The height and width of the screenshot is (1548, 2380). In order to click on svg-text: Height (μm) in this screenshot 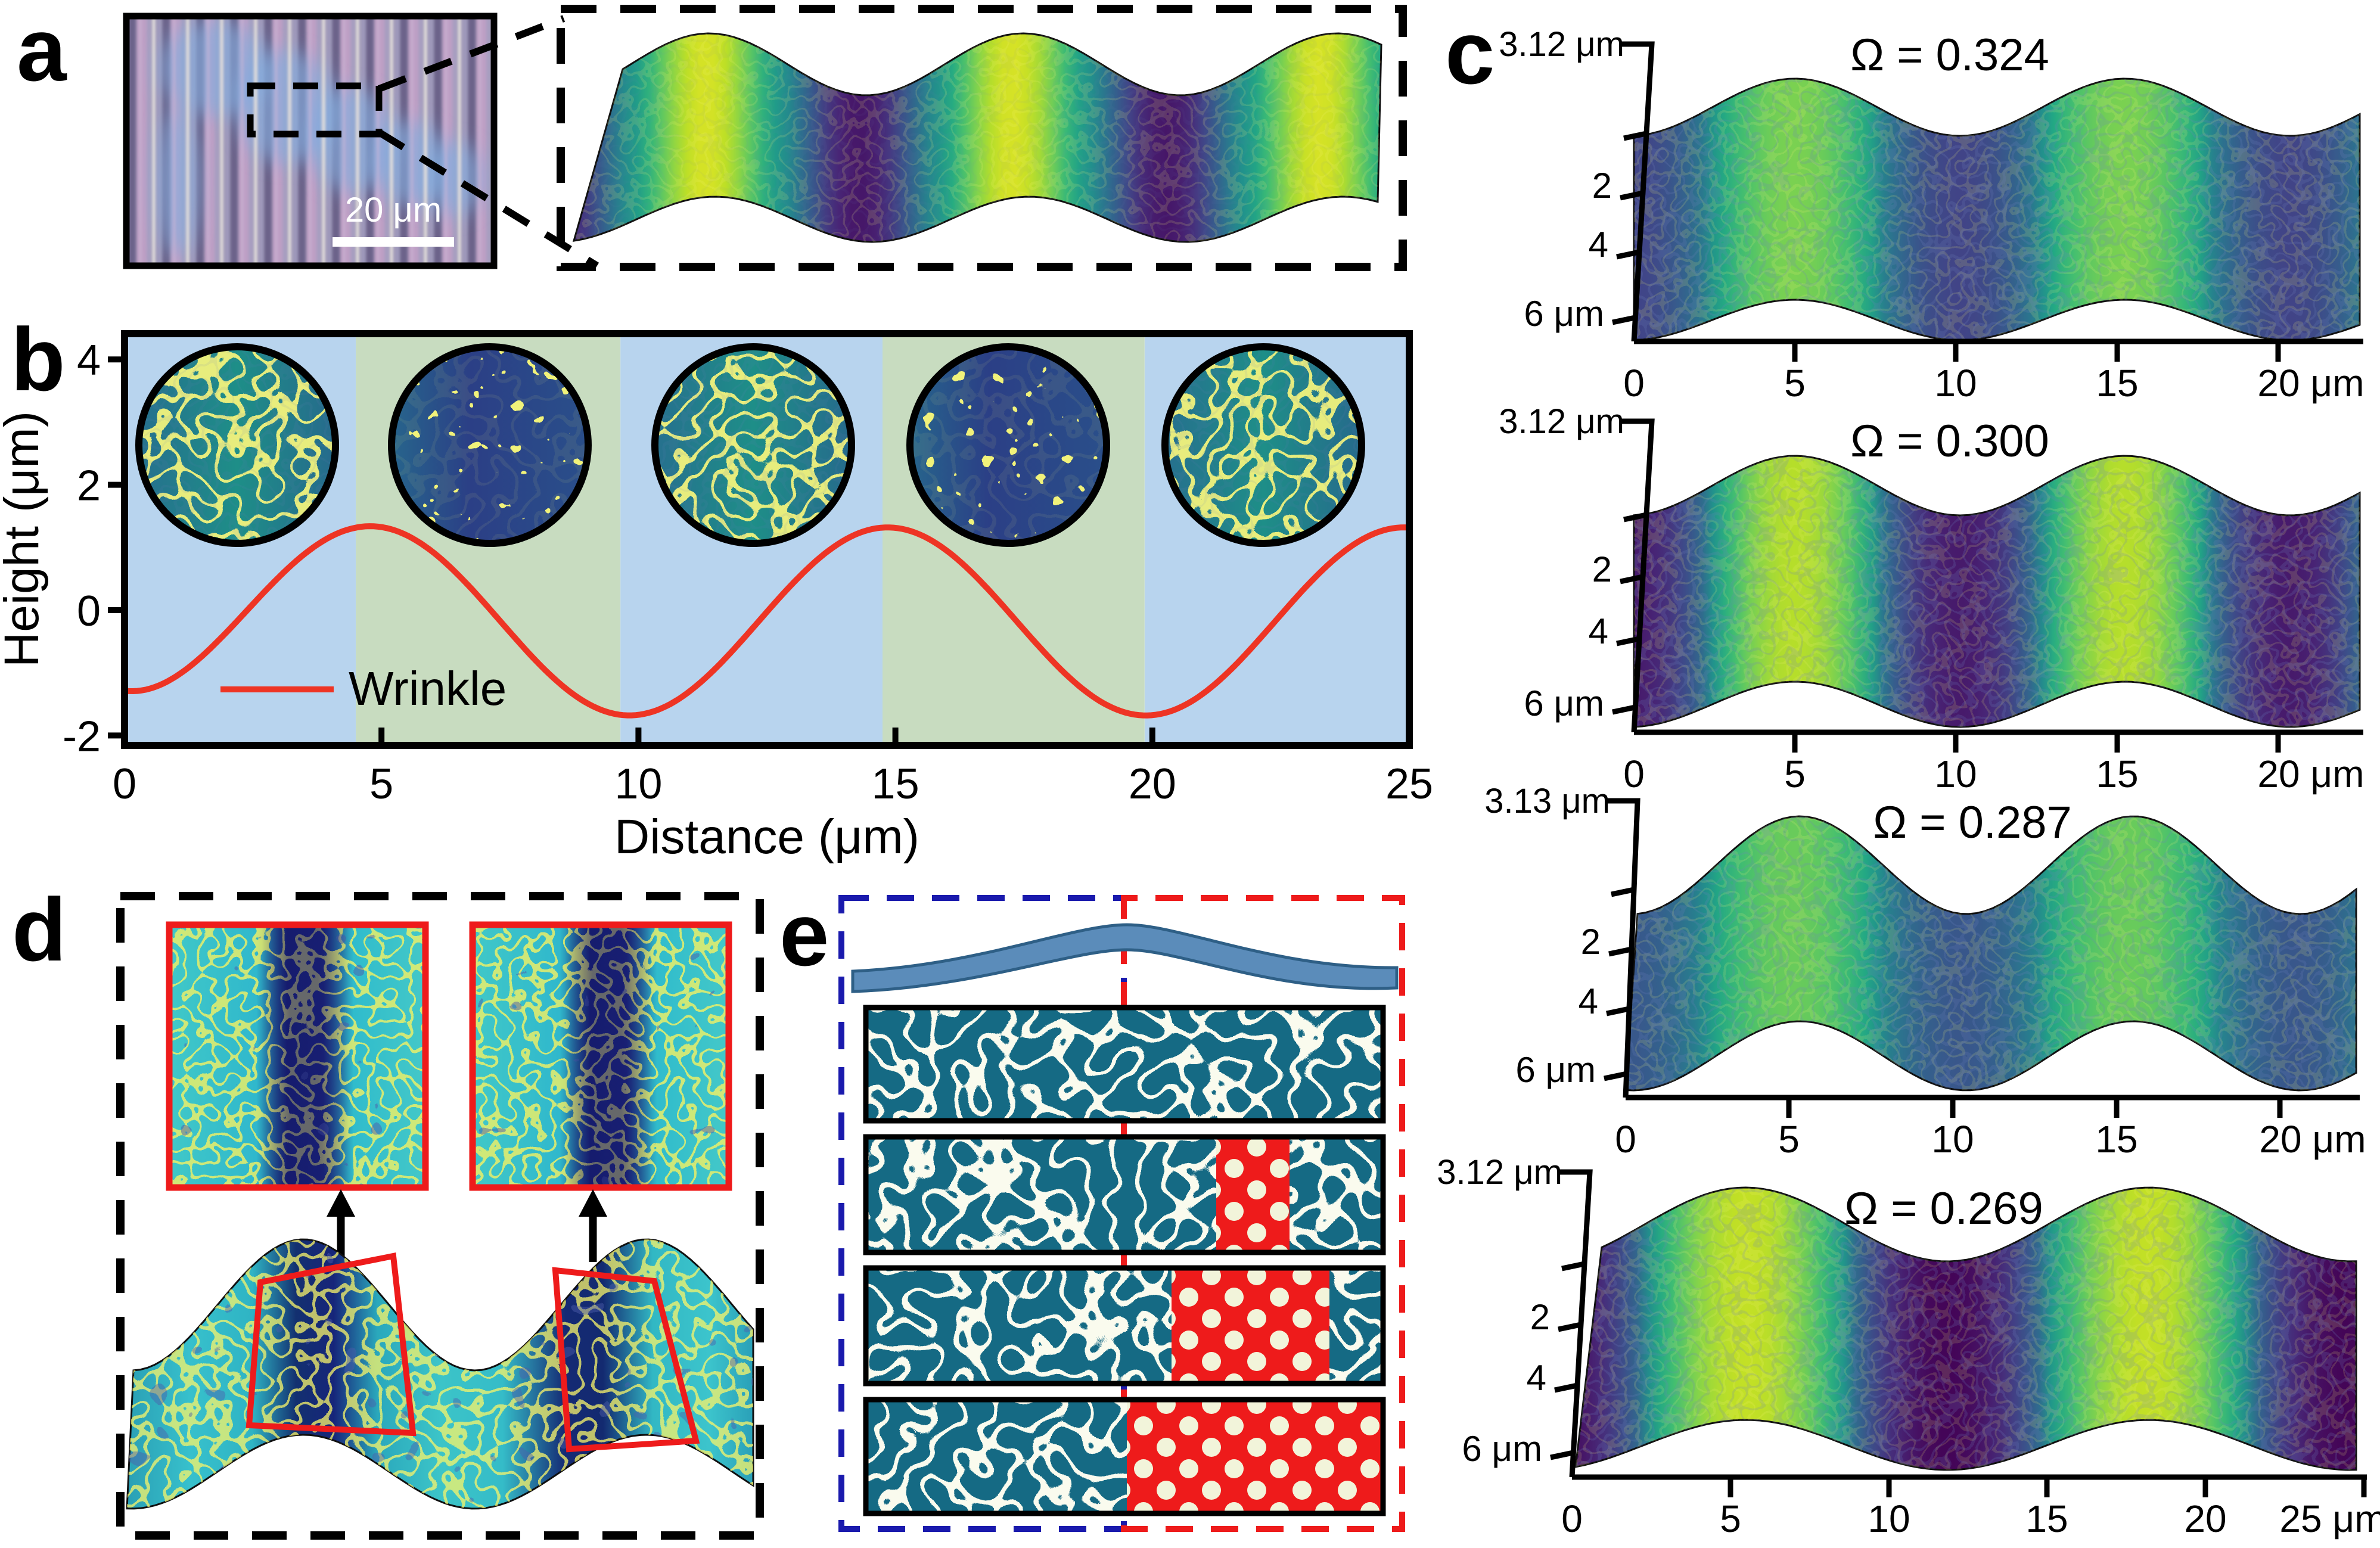, I will do `click(24, 539)`.